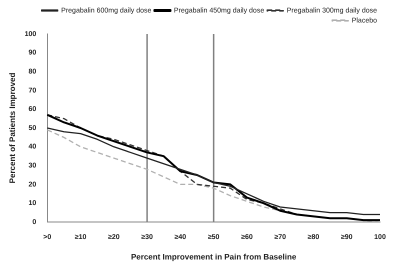  I want to click on y-axis-title: Percent of Patients Improved, so click(13, 128).